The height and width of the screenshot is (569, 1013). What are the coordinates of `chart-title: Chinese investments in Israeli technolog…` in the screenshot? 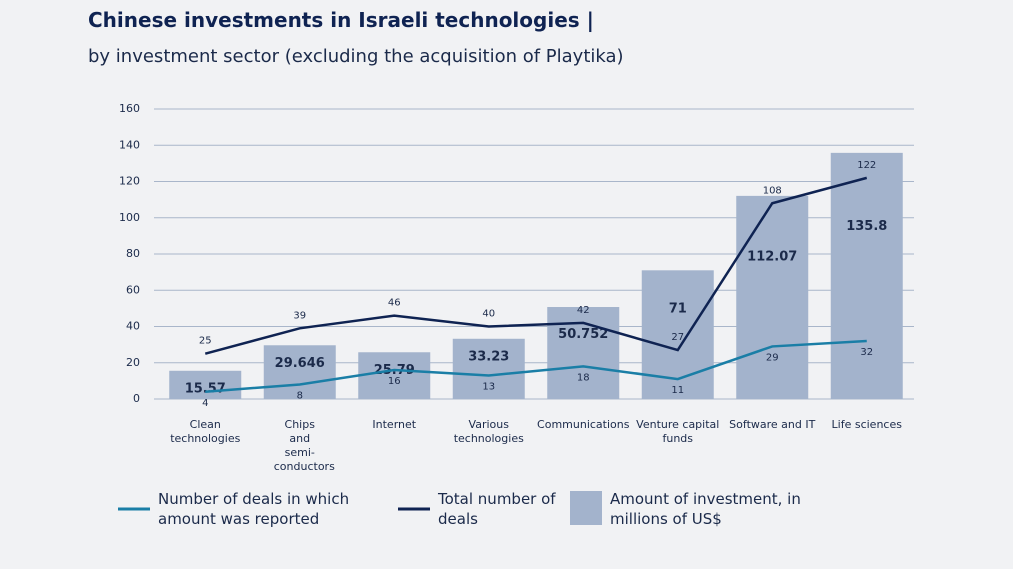 It's located at (341, 20).